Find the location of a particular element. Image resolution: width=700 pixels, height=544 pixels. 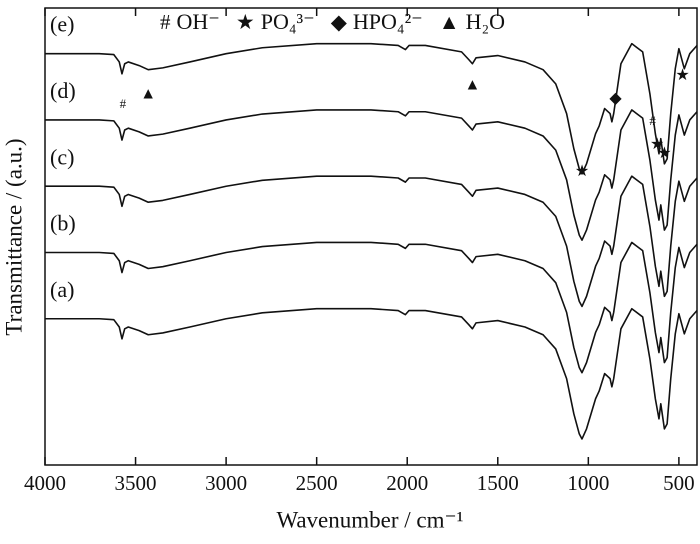

x-axis-label: Wavenumber / cm⁻¹ is located at coordinates (369, 519).